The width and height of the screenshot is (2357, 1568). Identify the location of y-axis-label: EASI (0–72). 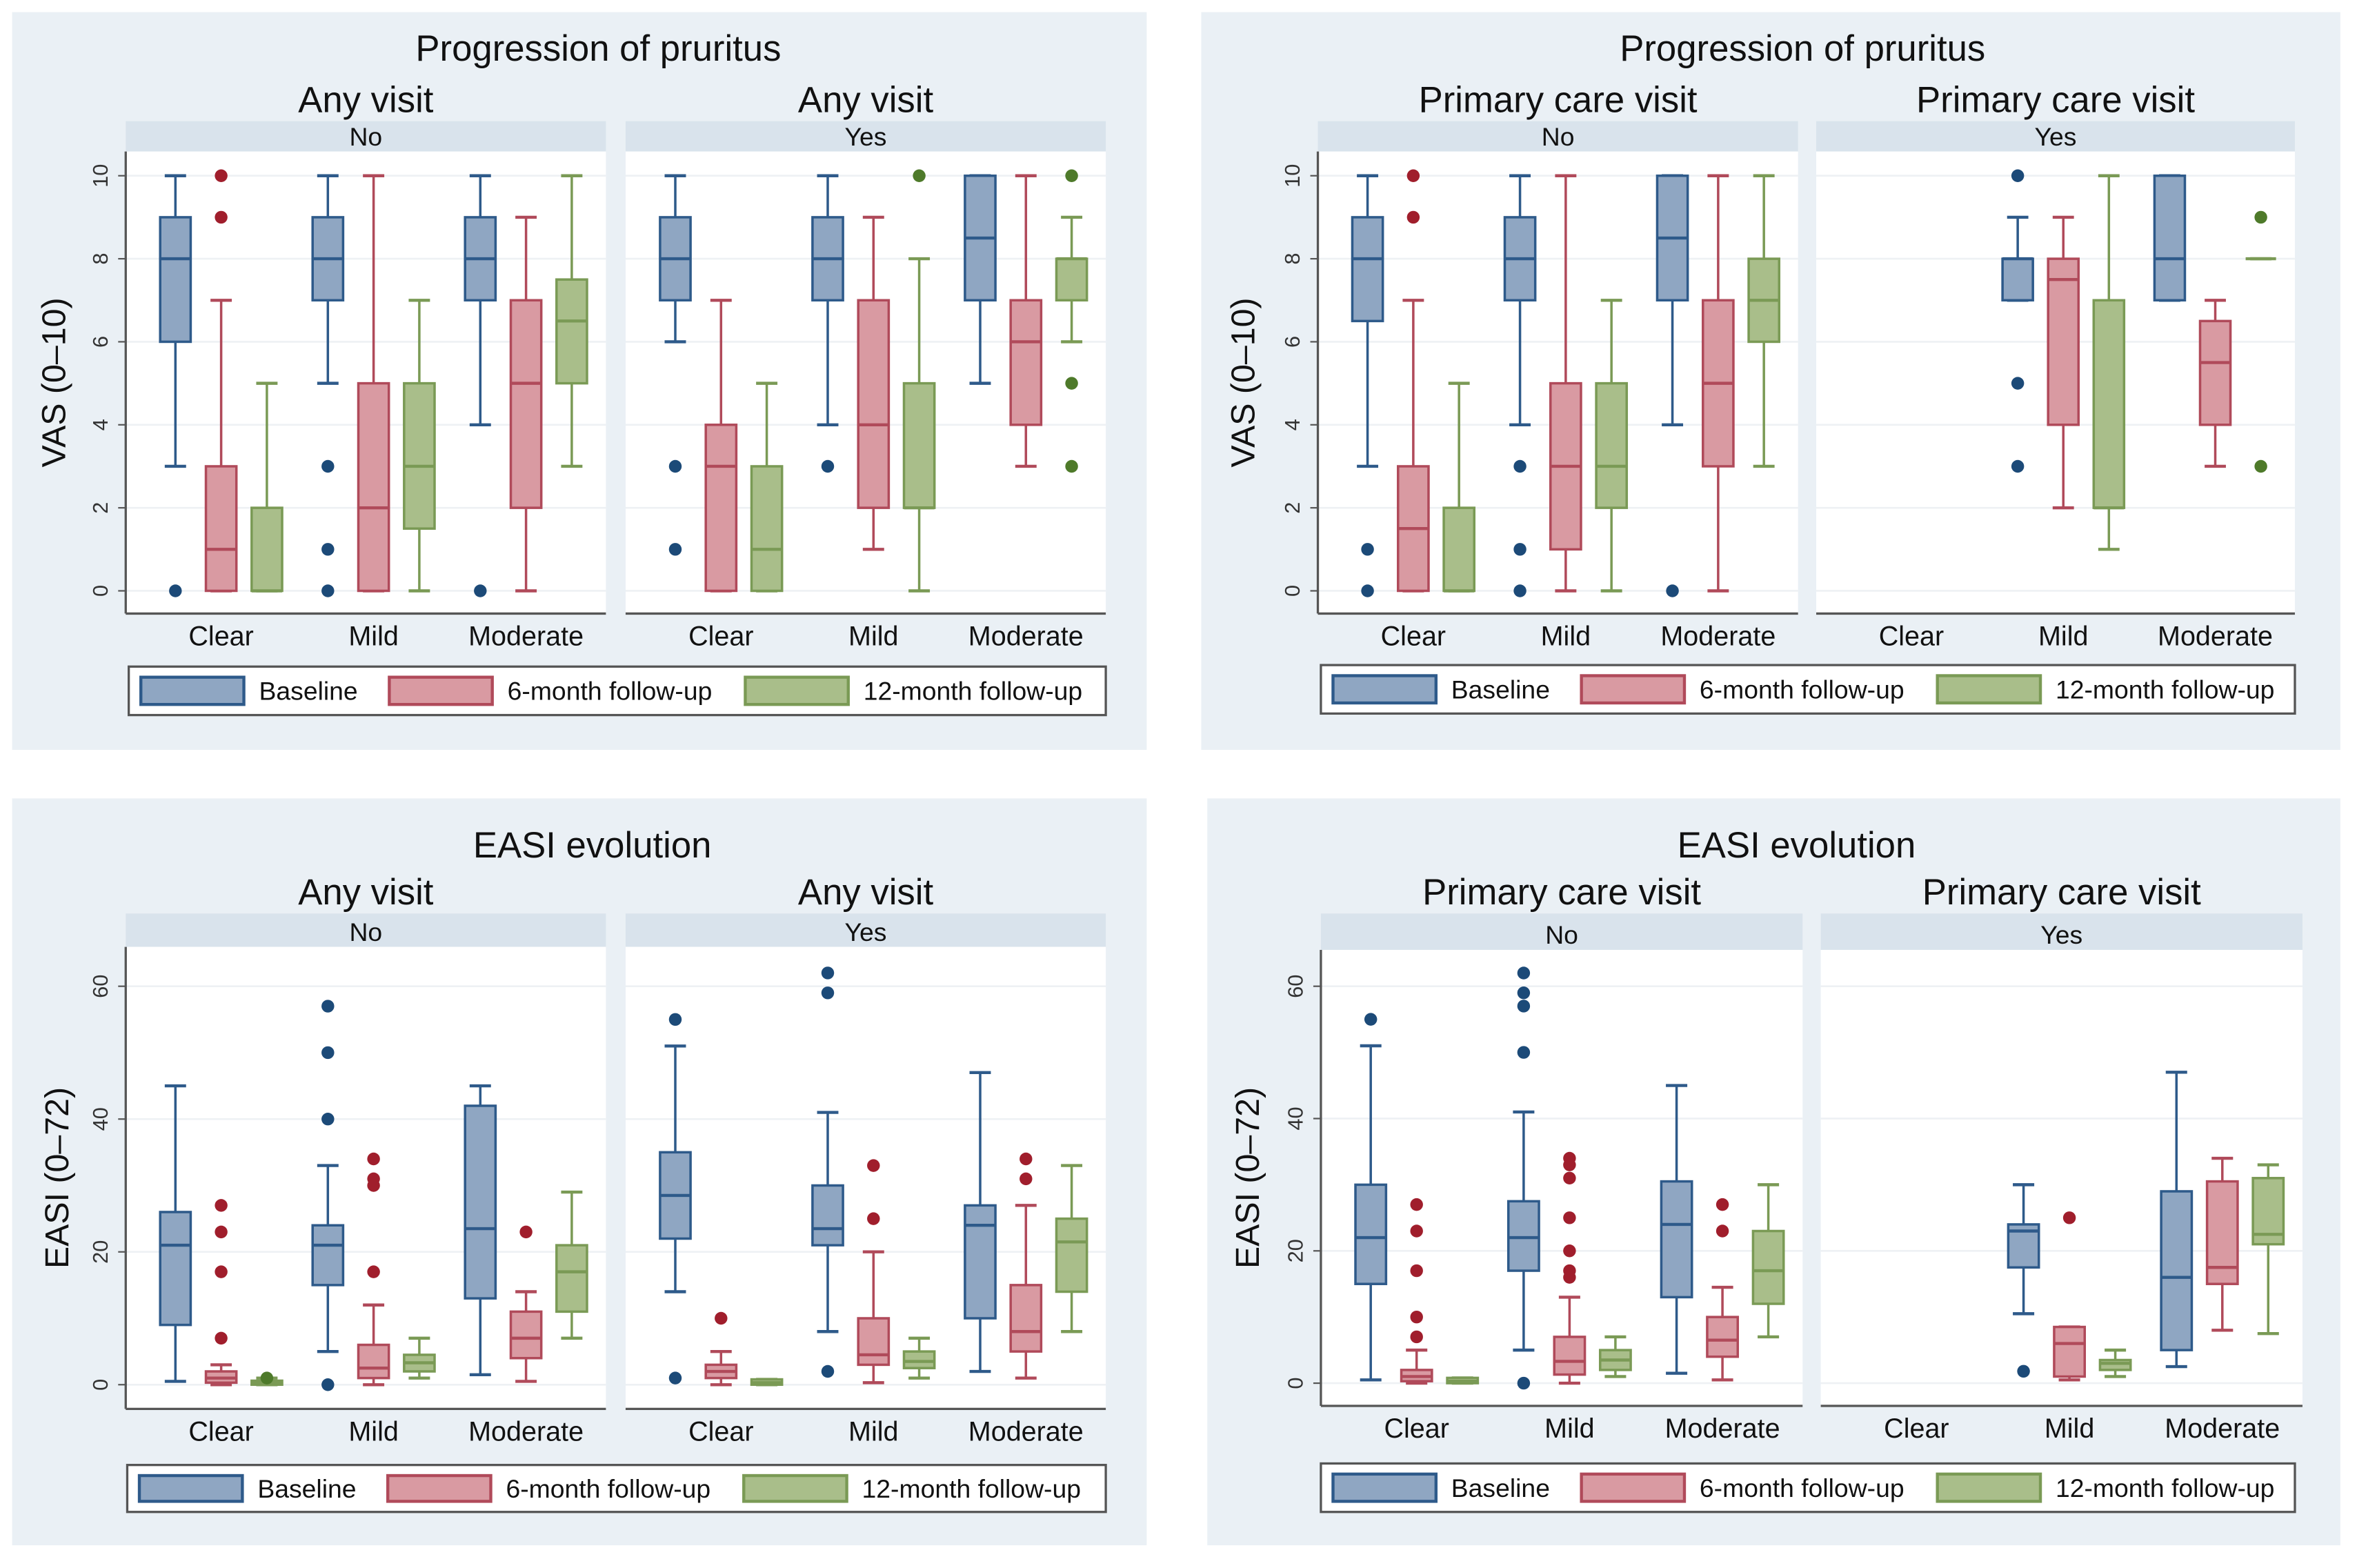
(57, 1178).